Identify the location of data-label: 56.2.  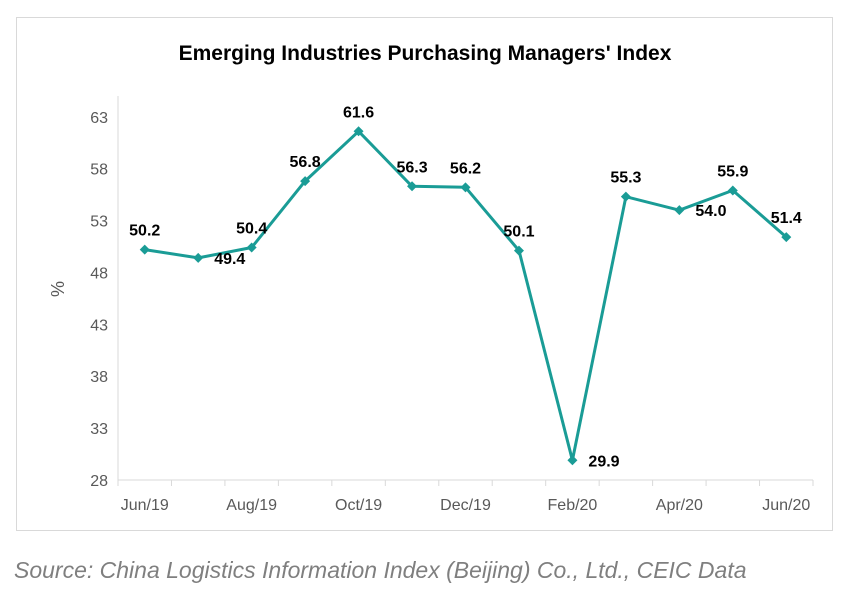
(465, 168).